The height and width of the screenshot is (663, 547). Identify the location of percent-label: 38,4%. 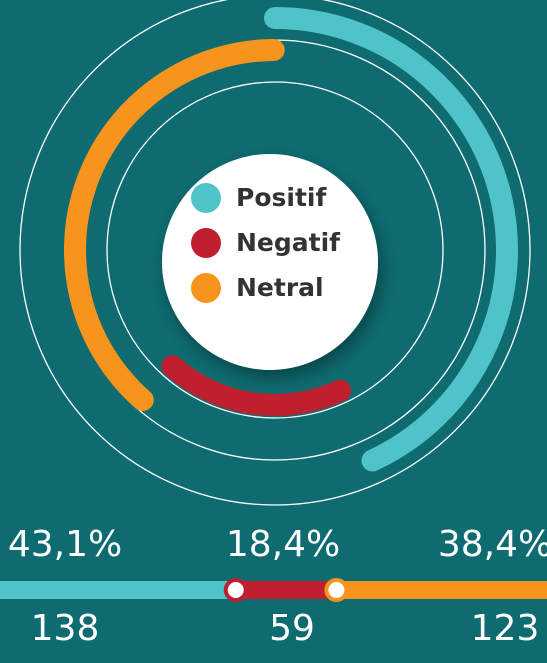
(492, 544).